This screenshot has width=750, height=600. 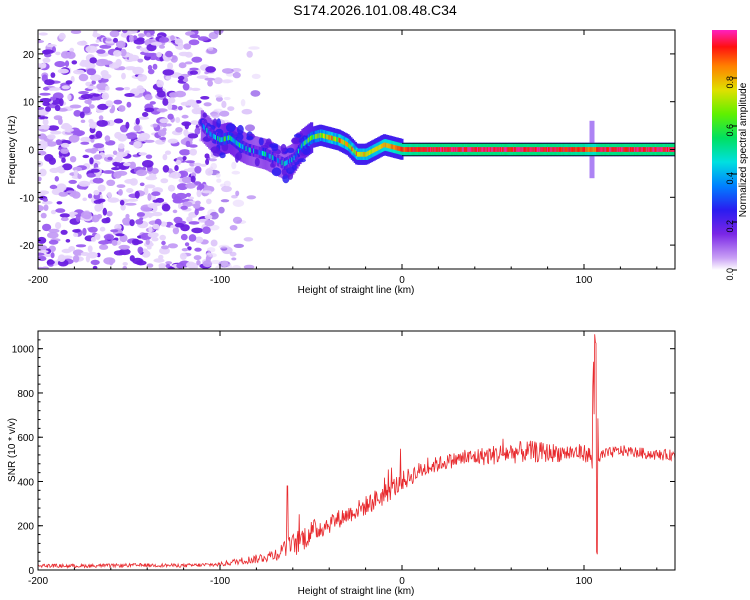 What do you see at coordinates (730, 226) in the screenshot?
I see `colorbar-tick-label: 0.2` at bounding box center [730, 226].